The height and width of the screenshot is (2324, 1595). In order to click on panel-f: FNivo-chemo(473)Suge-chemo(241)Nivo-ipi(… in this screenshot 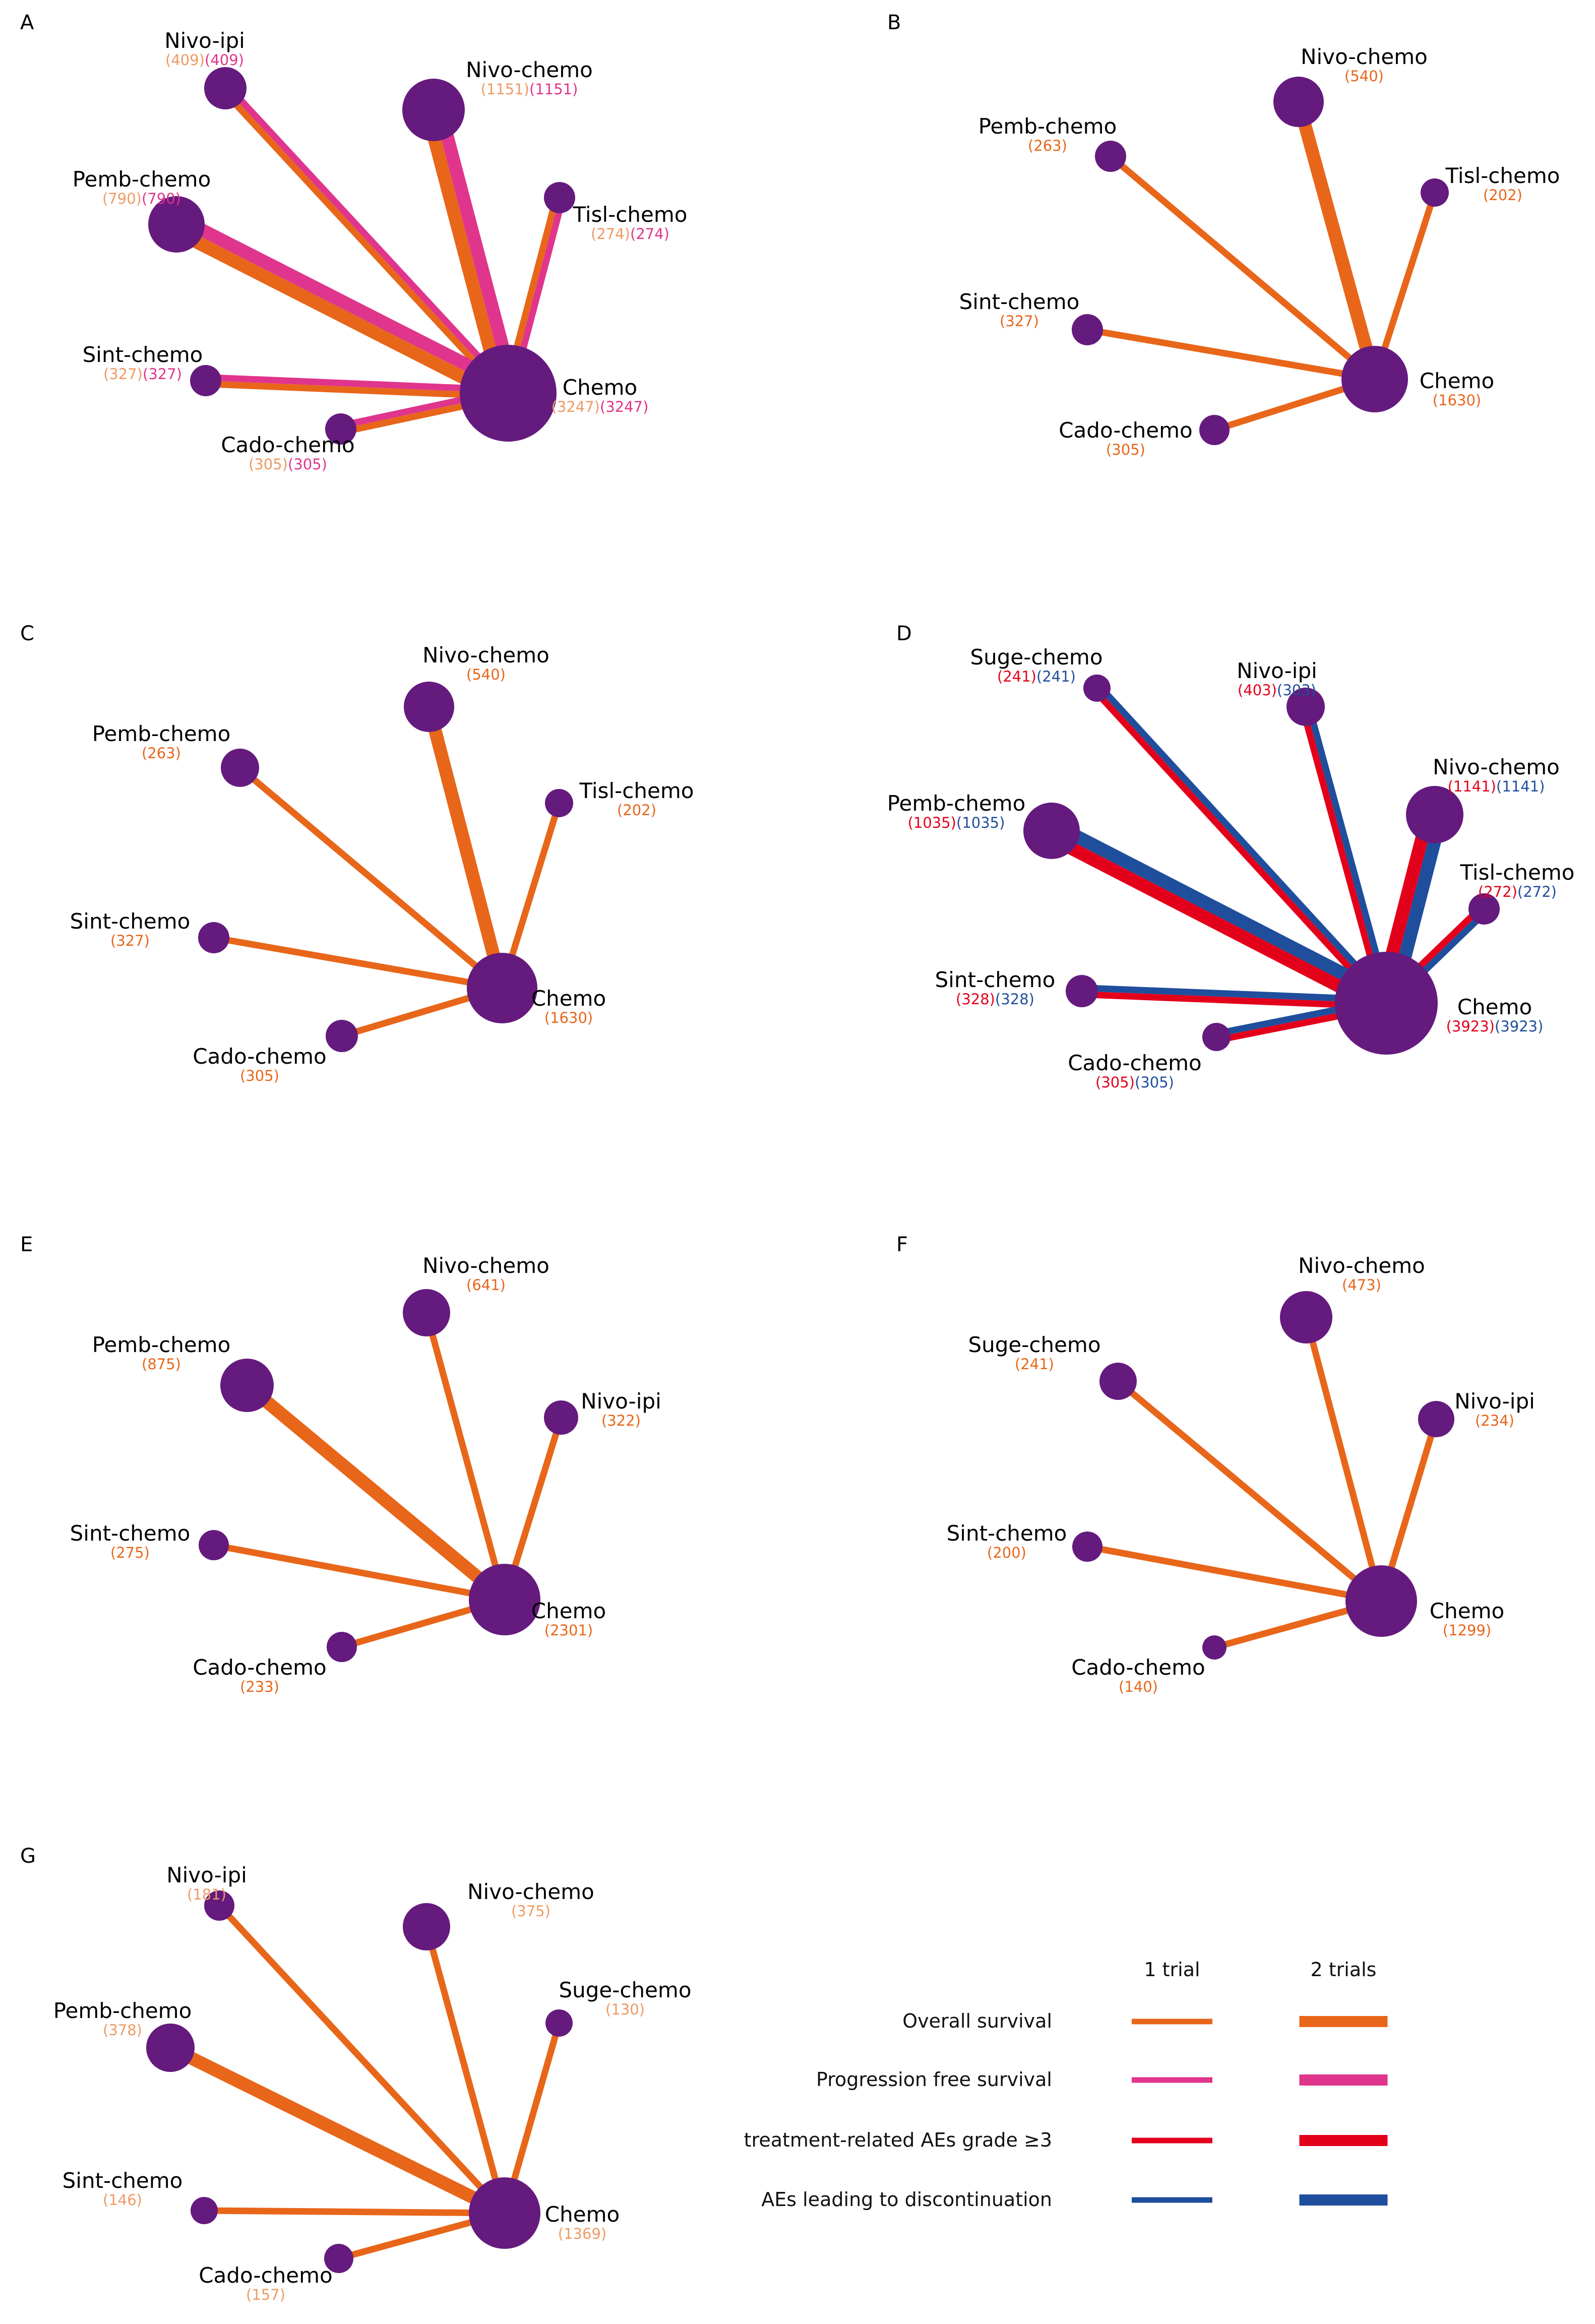, I will do `click(1215, 1464)`.